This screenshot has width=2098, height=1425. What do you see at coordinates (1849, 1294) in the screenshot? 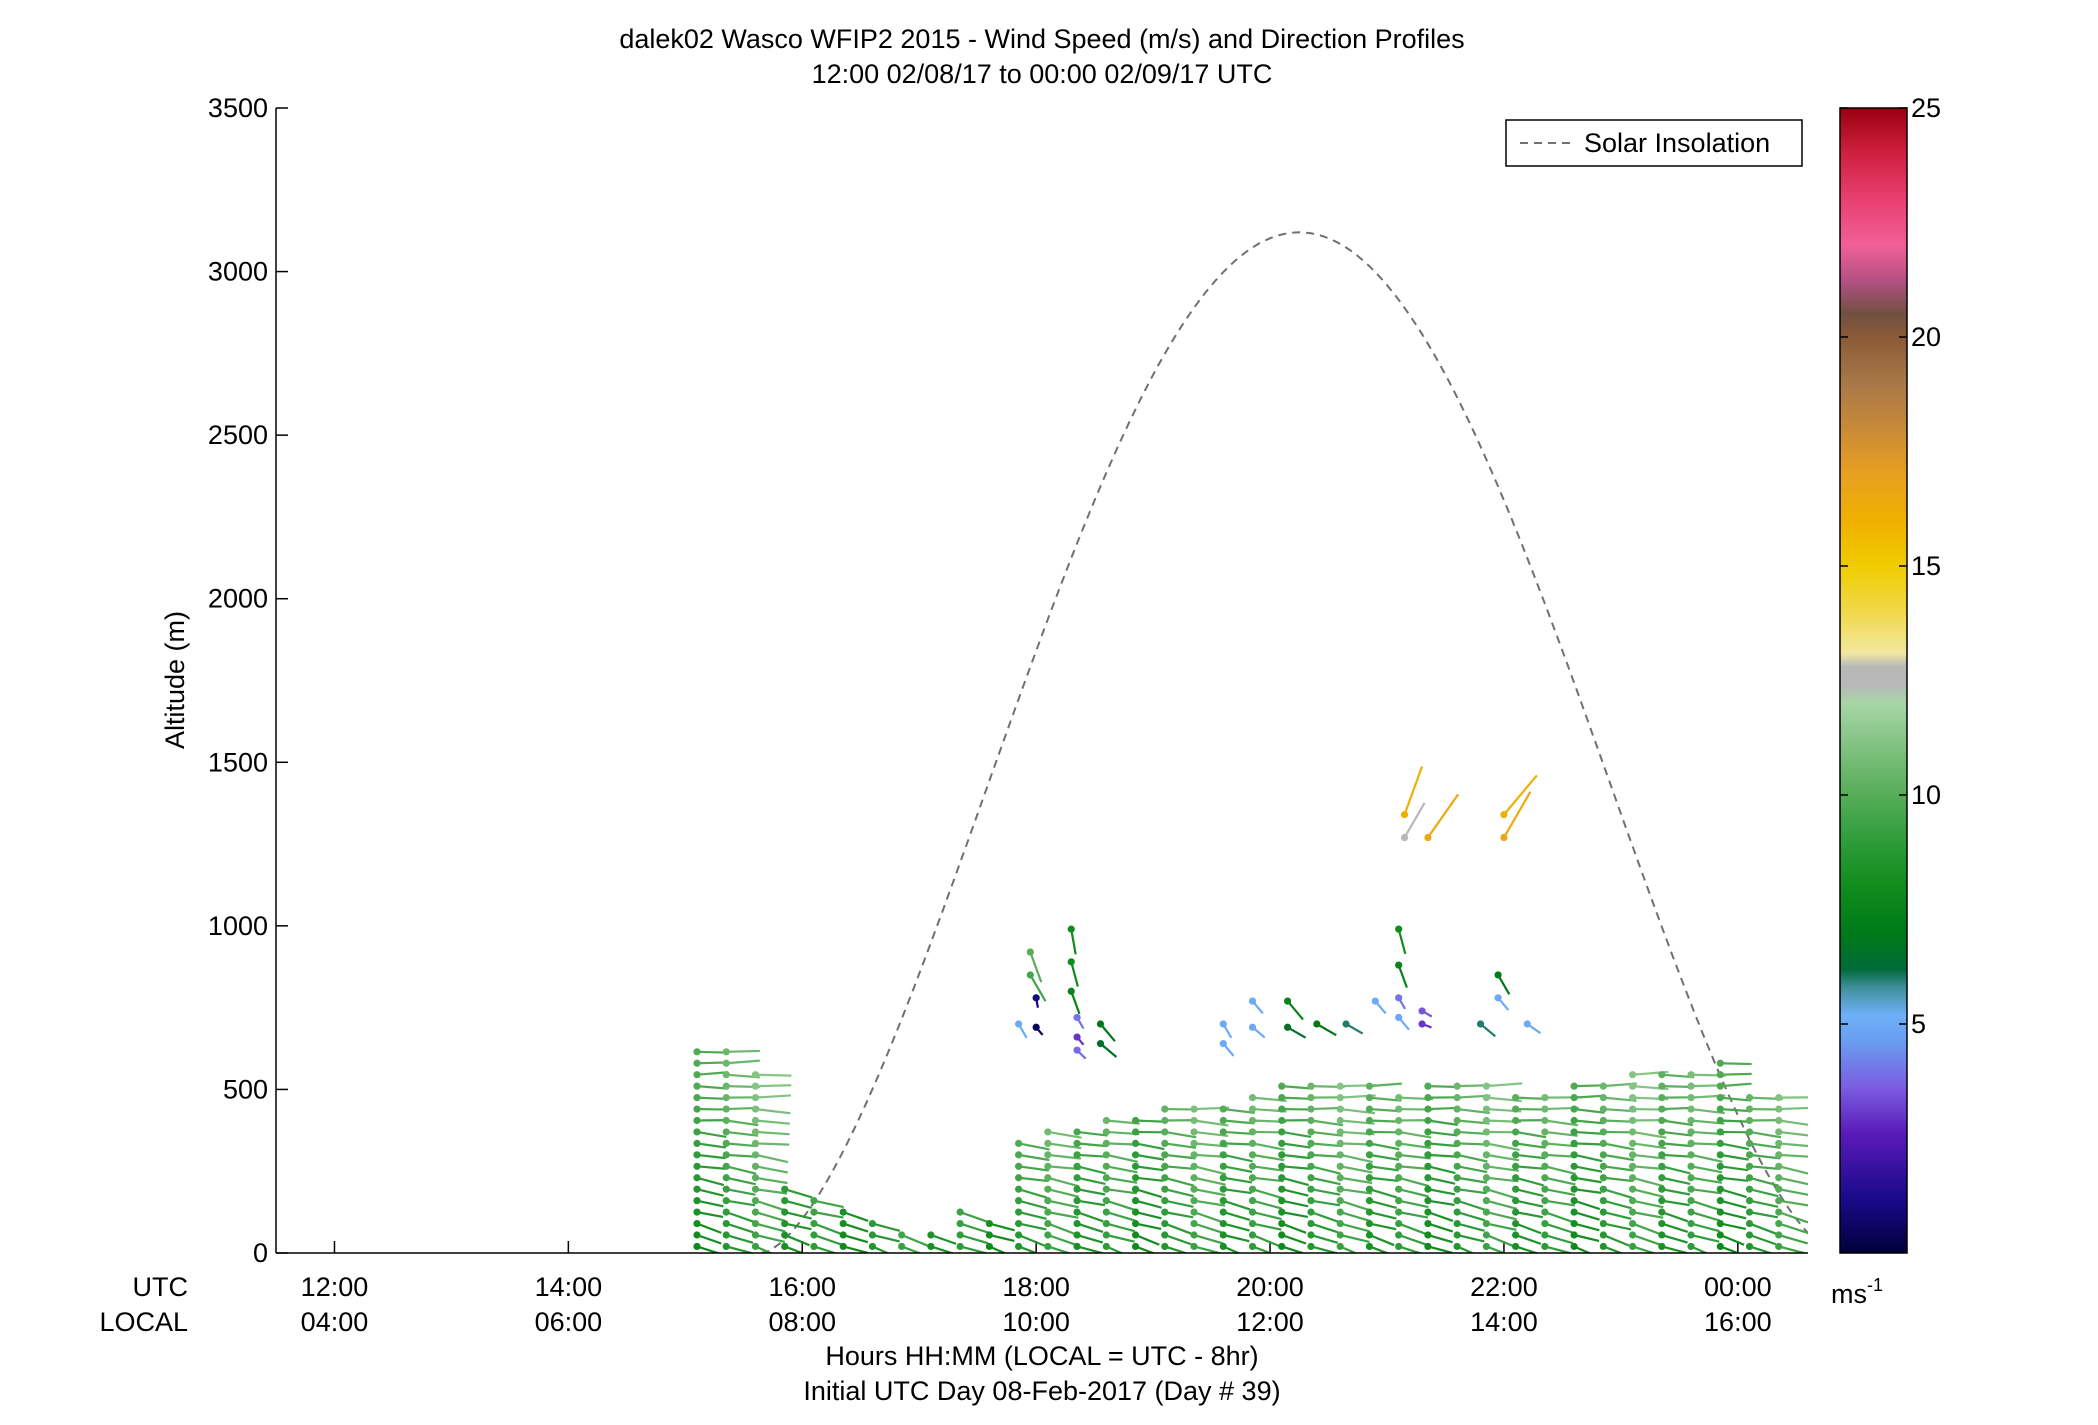
I see `colorbar-unit-text: ms` at bounding box center [1849, 1294].